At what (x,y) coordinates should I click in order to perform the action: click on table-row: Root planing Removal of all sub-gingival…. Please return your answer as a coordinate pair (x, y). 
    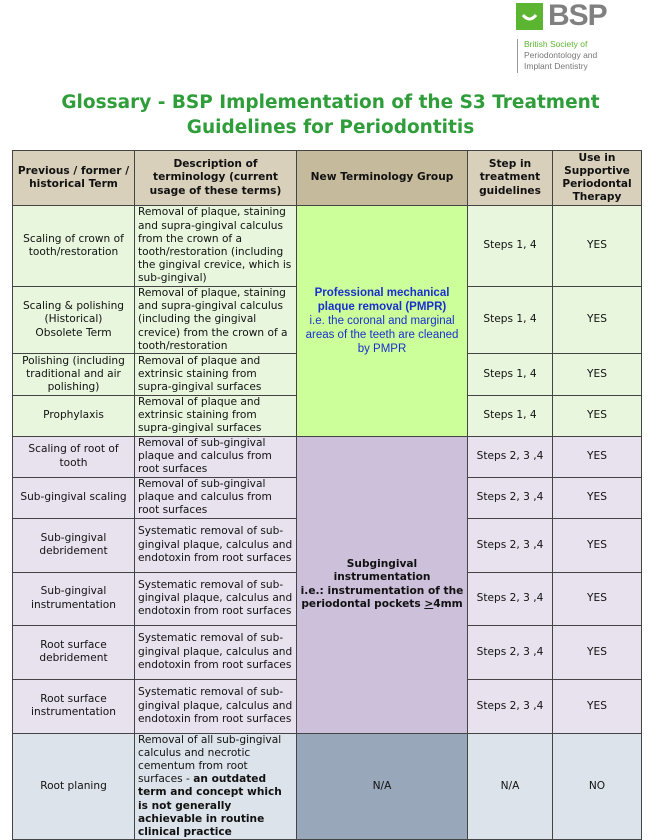
    Looking at the image, I should click on (327, 786).